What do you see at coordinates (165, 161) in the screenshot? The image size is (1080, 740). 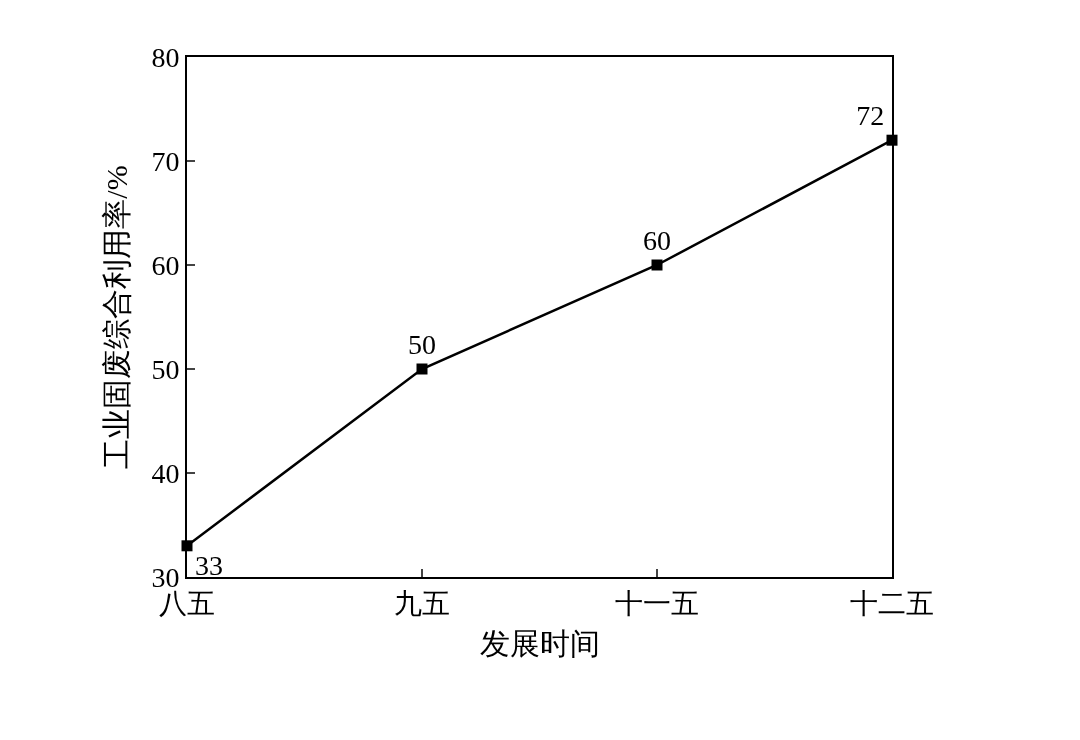 I see `y-tick-label: 70` at bounding box center [165, 161].